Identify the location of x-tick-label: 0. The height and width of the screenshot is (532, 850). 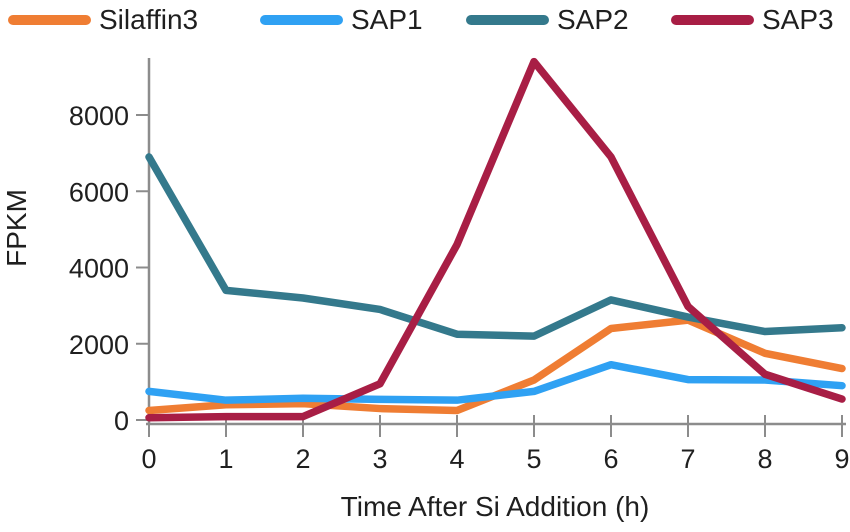
(148, 459).